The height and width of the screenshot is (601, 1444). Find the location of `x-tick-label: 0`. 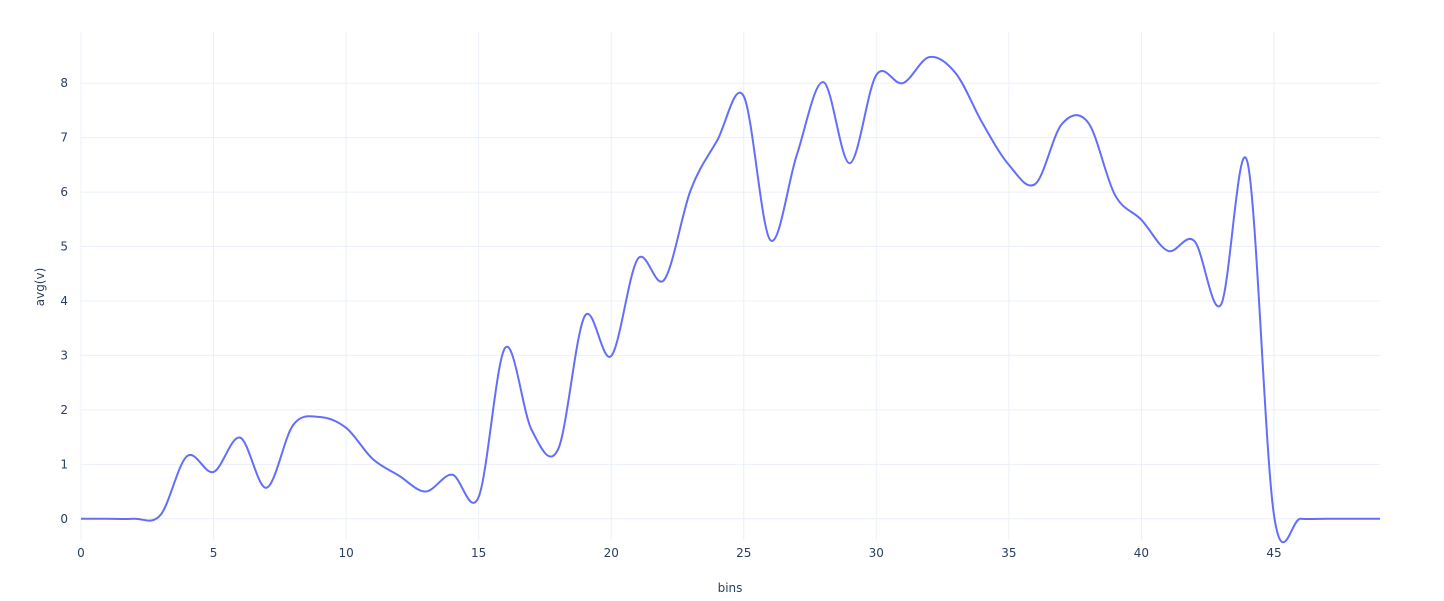

x-tick-label: 0 is located at coordinates (81, 553).